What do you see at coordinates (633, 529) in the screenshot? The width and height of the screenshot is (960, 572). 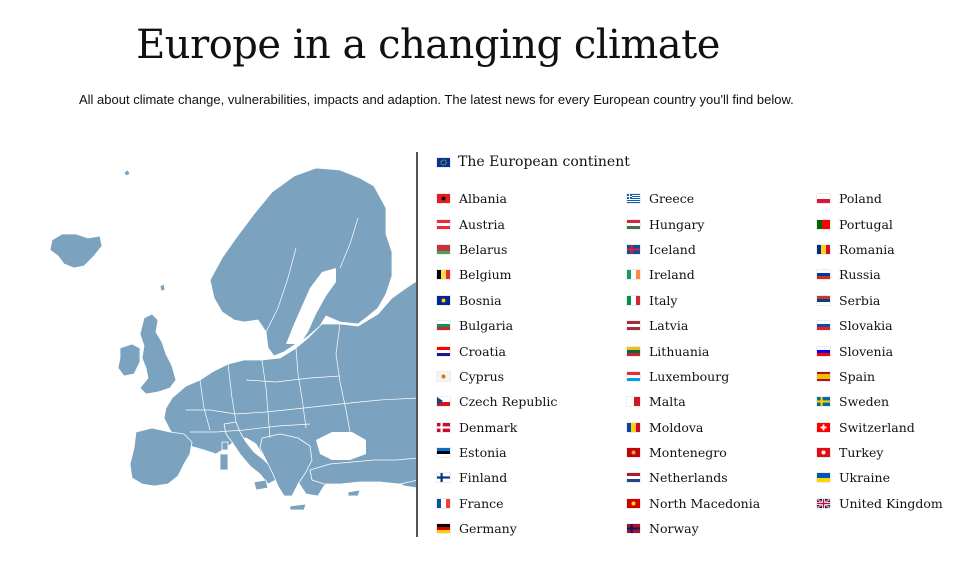 I see `norway-flag-icon` at bounding box center [633, 529].